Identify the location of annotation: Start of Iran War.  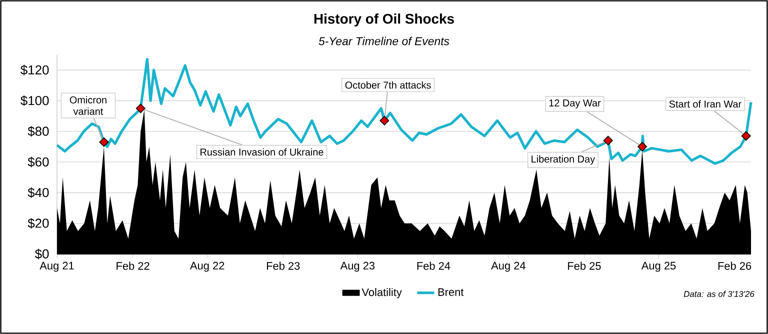
(705, 104).